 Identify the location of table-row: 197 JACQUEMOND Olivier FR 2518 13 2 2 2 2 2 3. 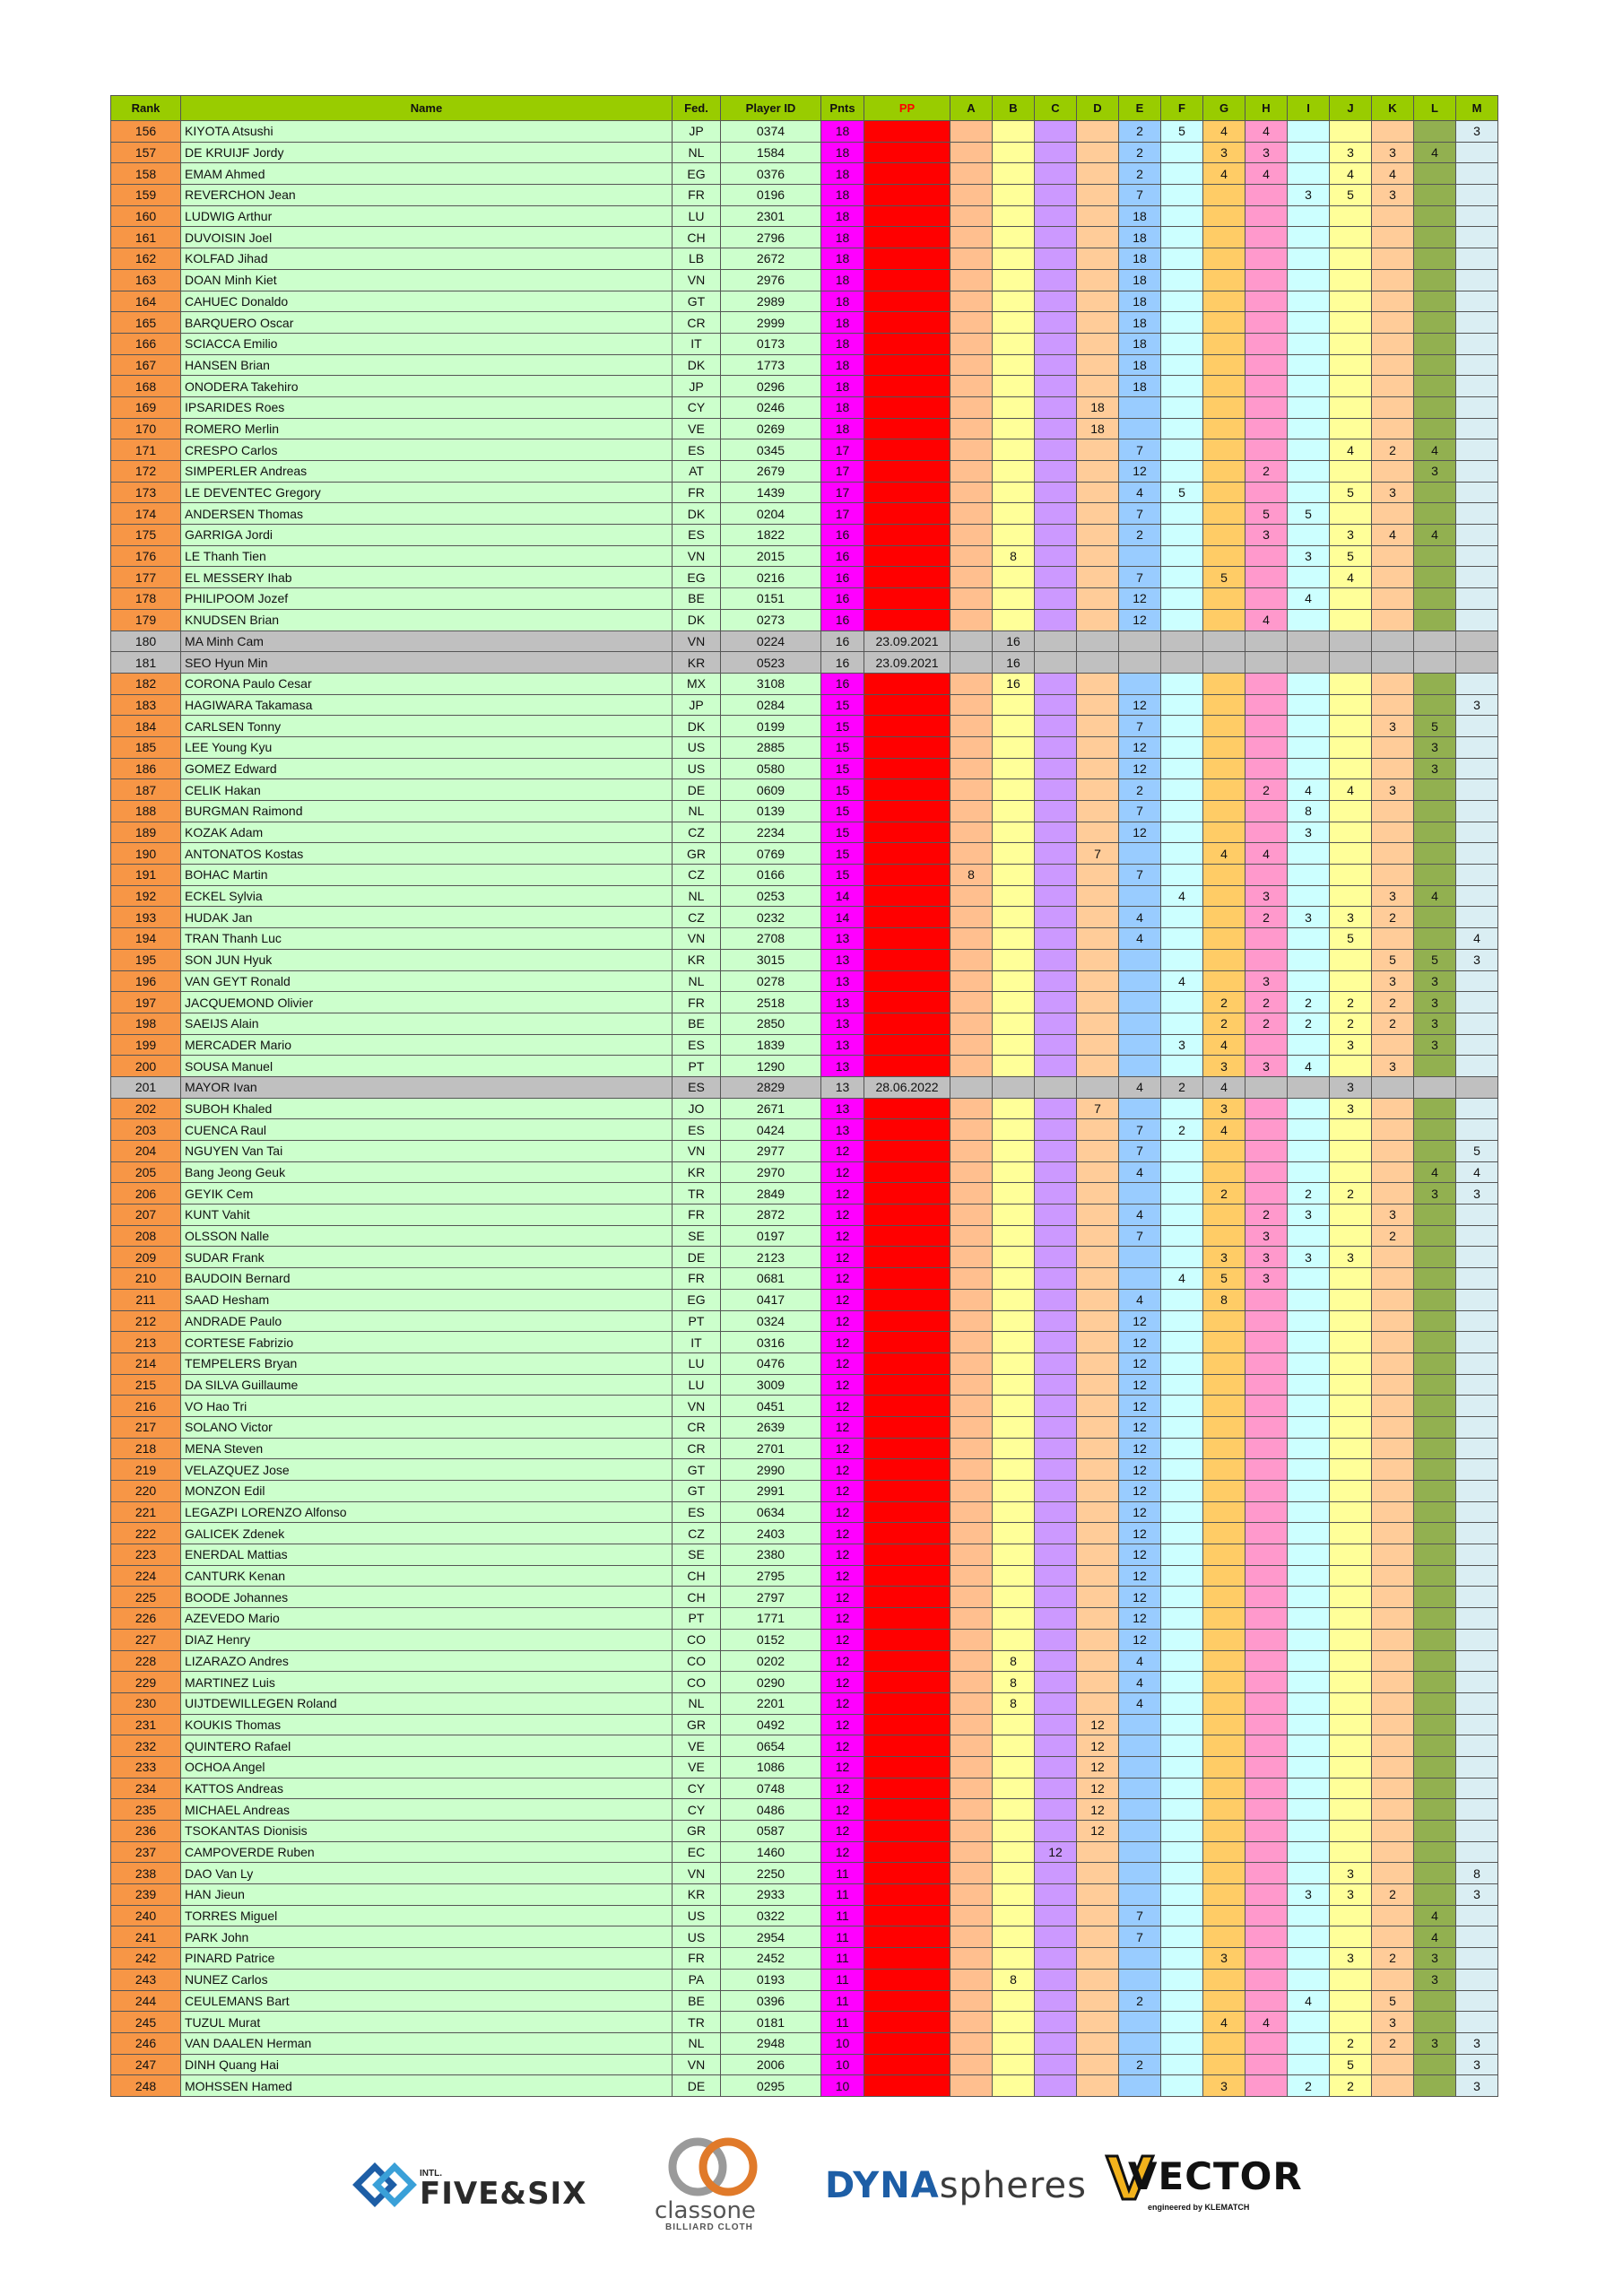
(804, 1002).